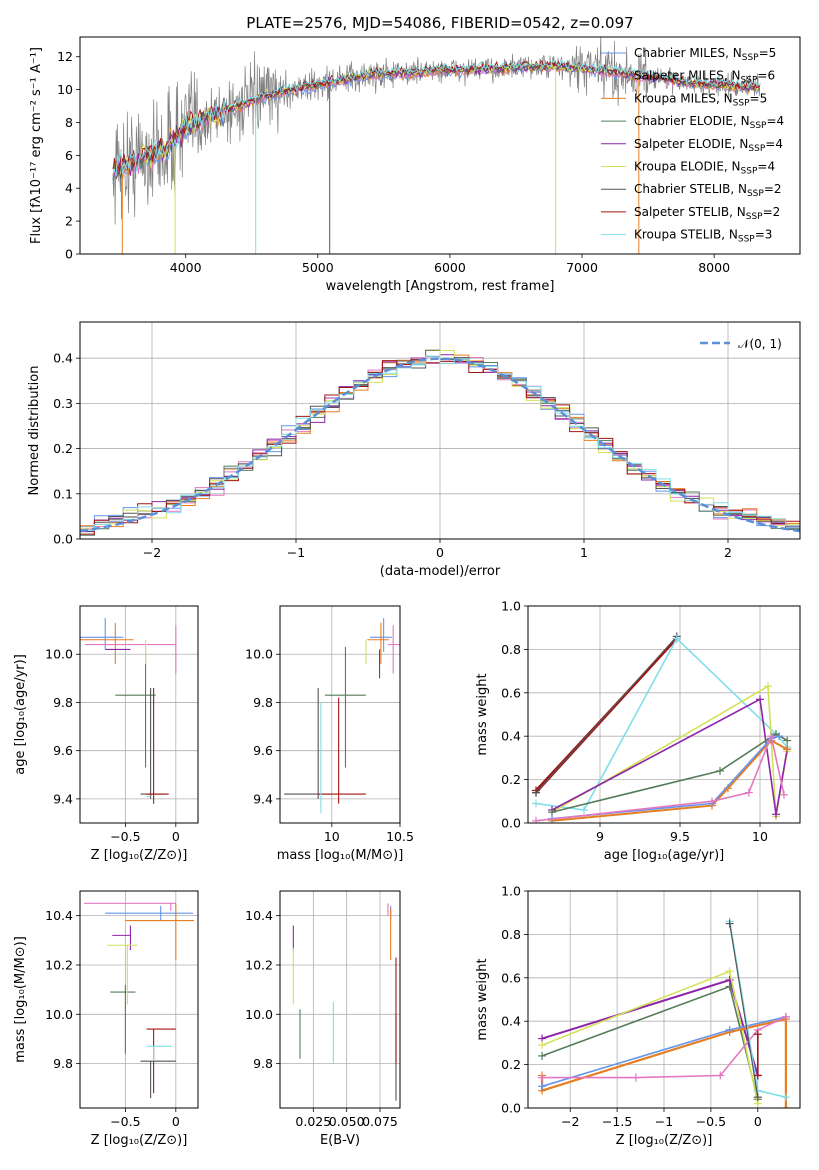  What do you see at coordinates (704, 77) in the screenshot?
I see `legend-label: Salpeter MILES, NSSP=6` at bounding box center [704, 77].